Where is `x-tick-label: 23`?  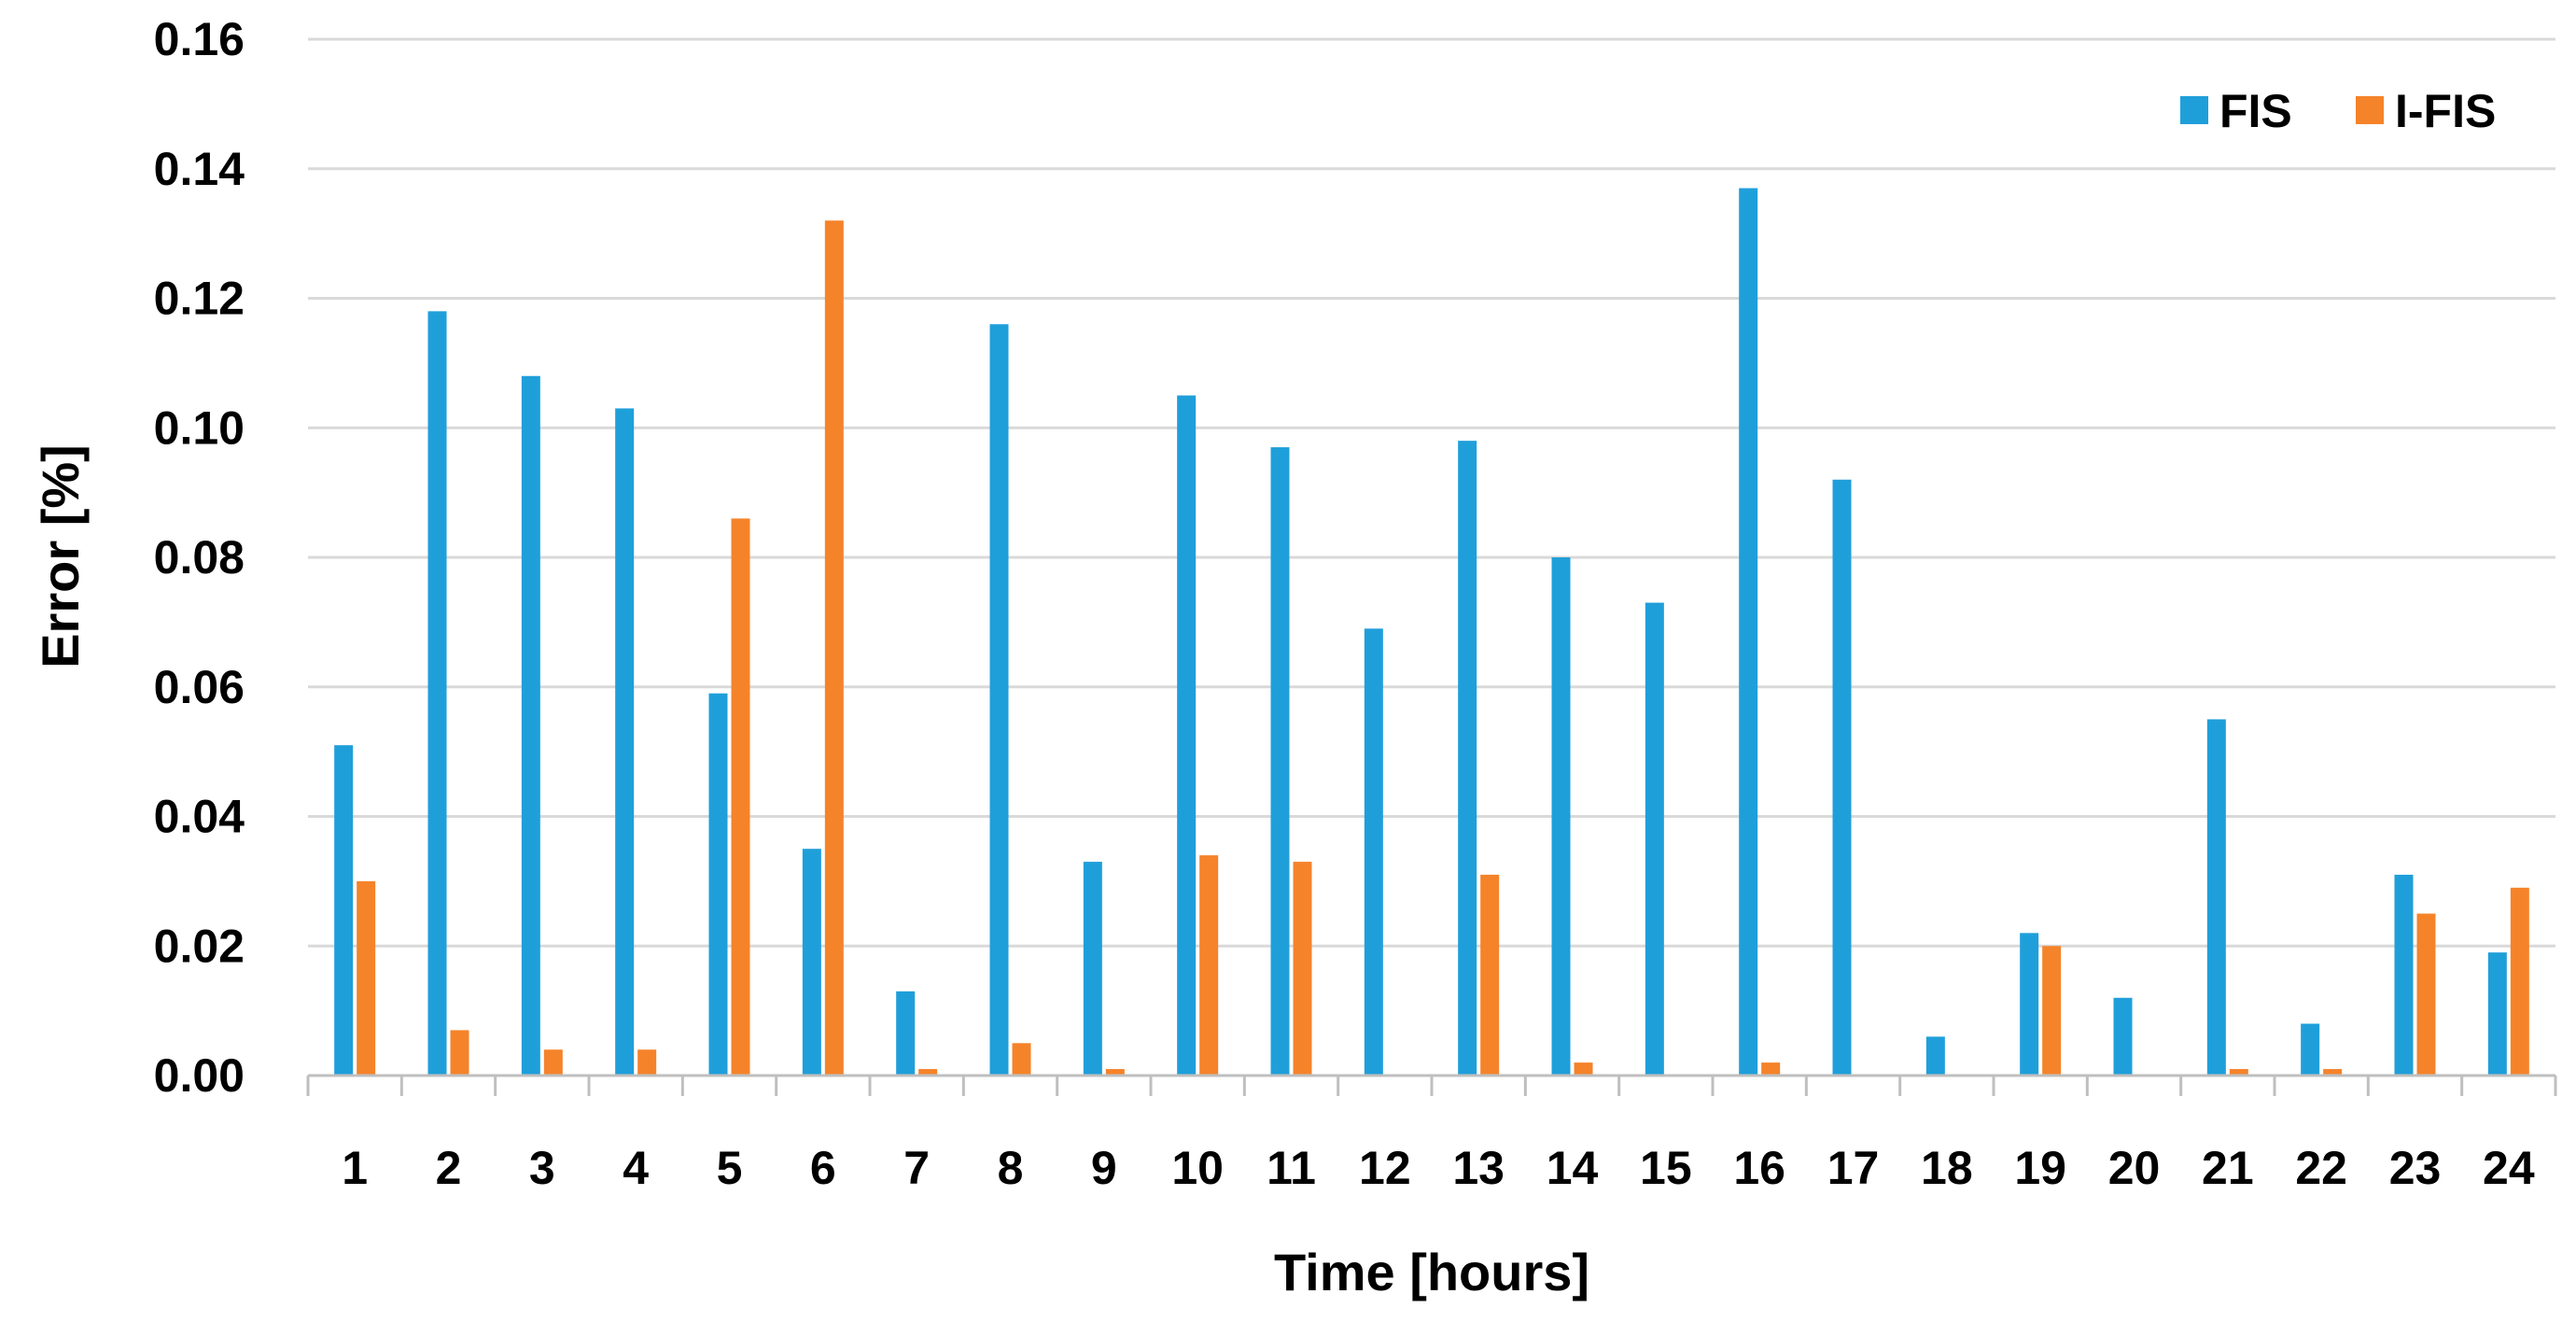 x-tick-label: 23 is located at coordinates (2415, 1168).